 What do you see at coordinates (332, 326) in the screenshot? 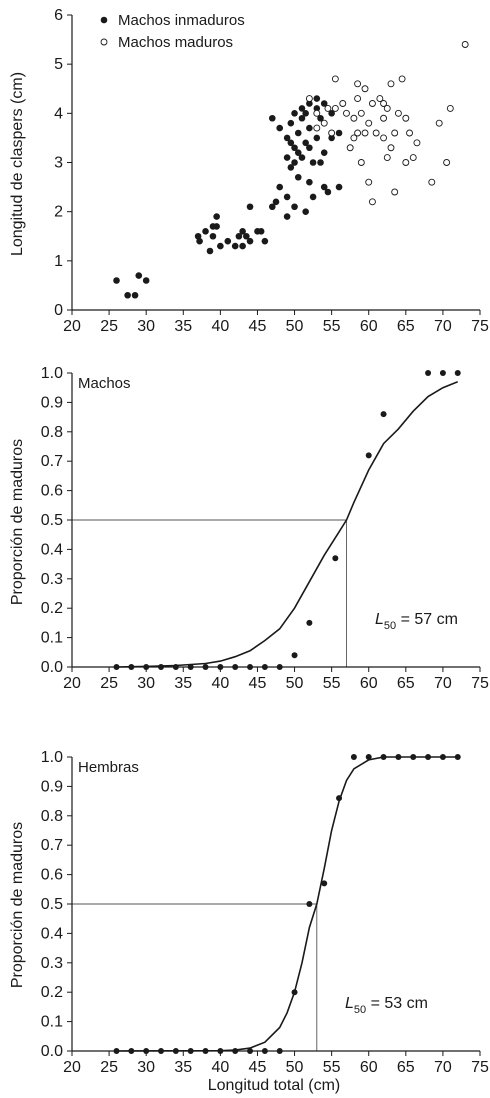
I see `x-tick-label: 55` at bounding box center [332, 326].